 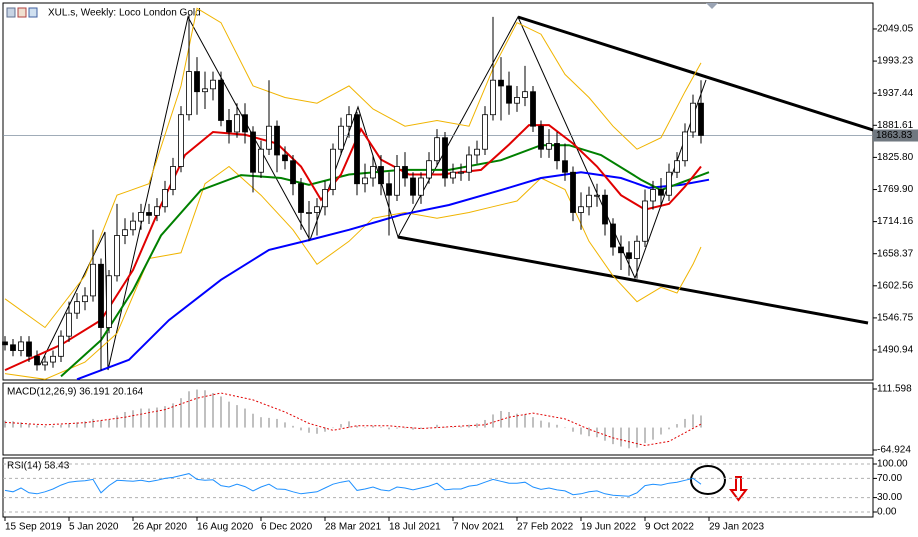 I want to click on trend-line, so click(x=633, y=280).